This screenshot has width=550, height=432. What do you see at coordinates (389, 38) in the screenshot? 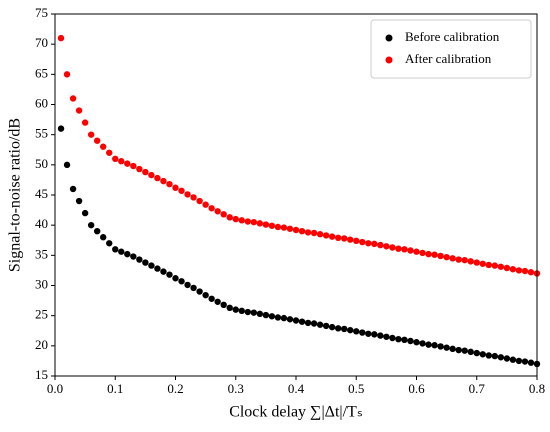
I see `legend-marker` at bounding box center [389, 38].